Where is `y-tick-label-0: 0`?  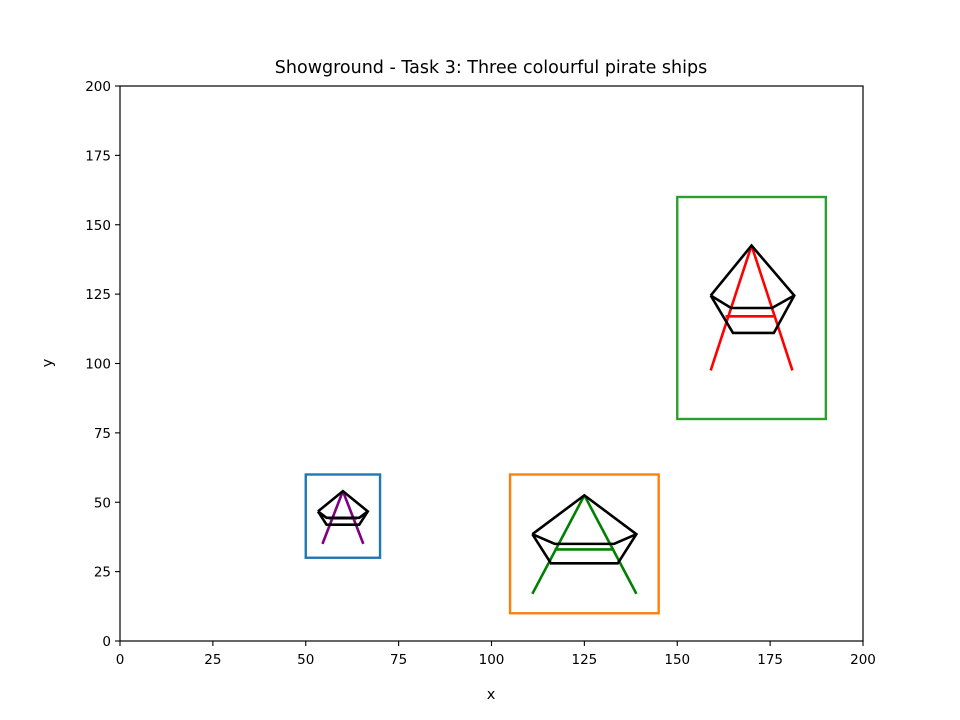
y-tick-label-0: 0 is located at coordinates (106, 642).